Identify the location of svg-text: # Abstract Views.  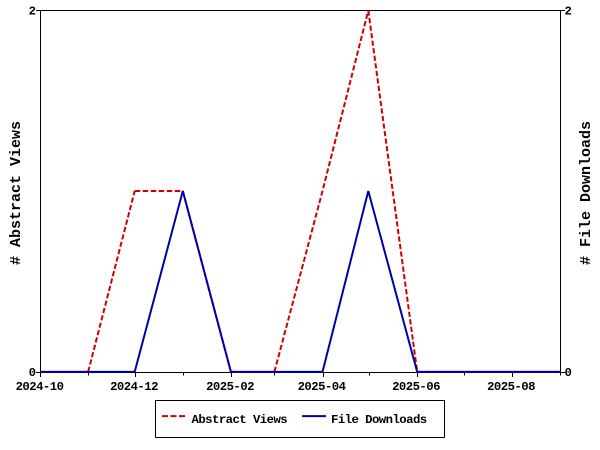
(16, 193).